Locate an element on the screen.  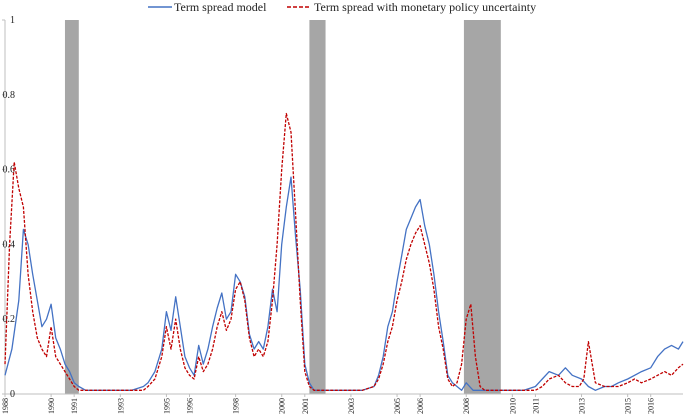
y-tick-label-3: 0.6 is located at coordinates (9, 170).